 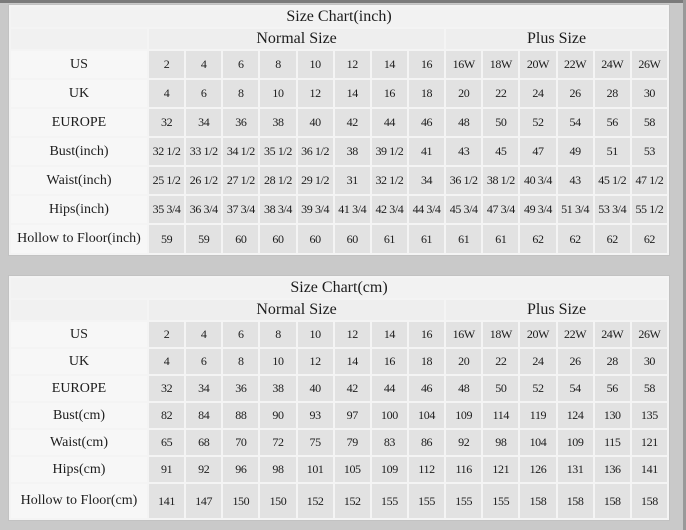 What do you see at coordinates (649, 209) in the screenshot?
I see `table-cell: 55 1/2` at bounding box center [649, 209].